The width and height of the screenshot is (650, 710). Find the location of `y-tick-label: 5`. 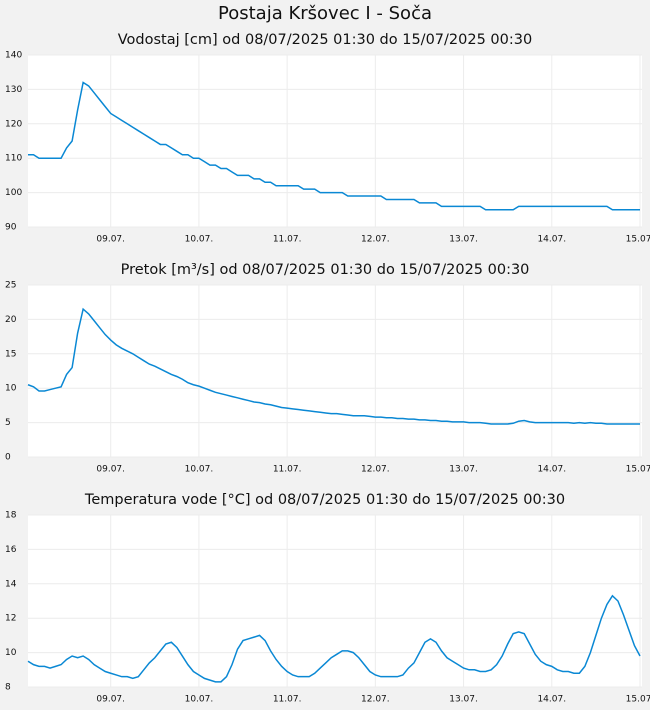

y-tick-label: 5 is located at coordinates (8, 423).